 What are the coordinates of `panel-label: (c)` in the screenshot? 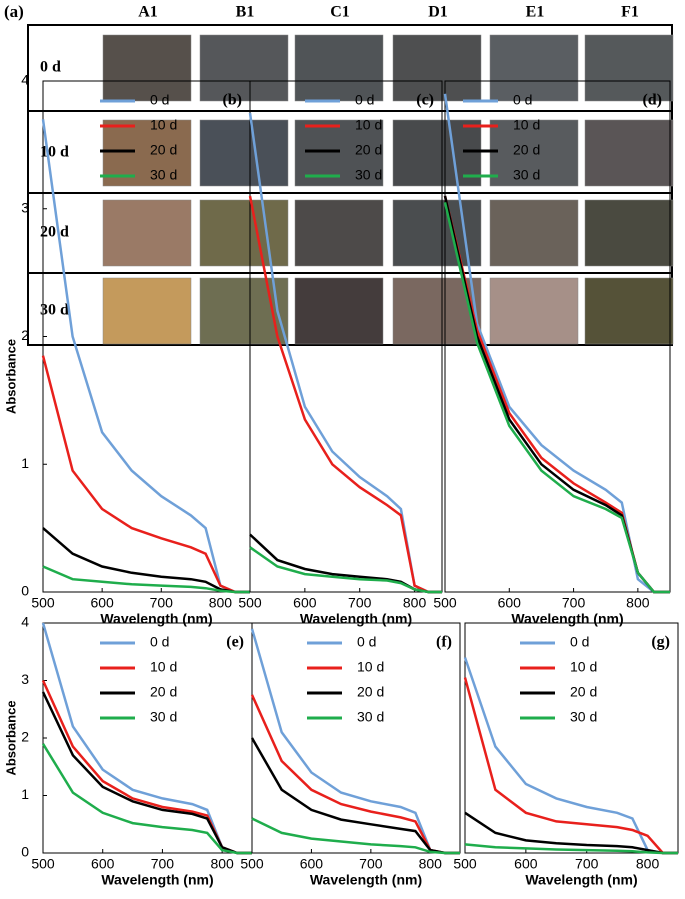 It's located at (425, 100).